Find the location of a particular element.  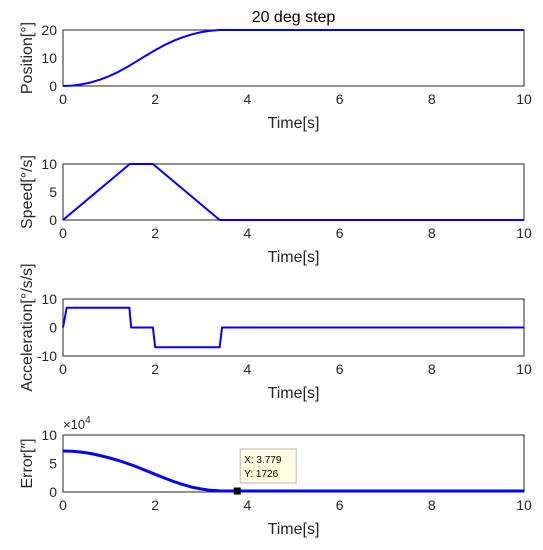

tick-labels: 0 2 4 6 8 10 0 10 20 is located at coordinates (286, 64).